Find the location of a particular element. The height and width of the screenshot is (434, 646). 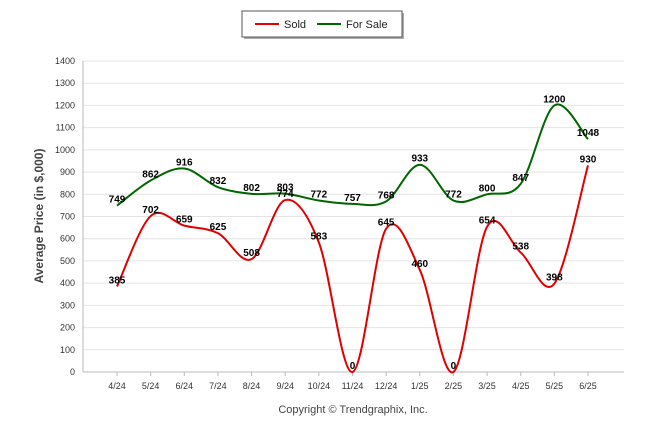

y-axis-label: Average Price (in $,000) is located at coordinates (39, 216).